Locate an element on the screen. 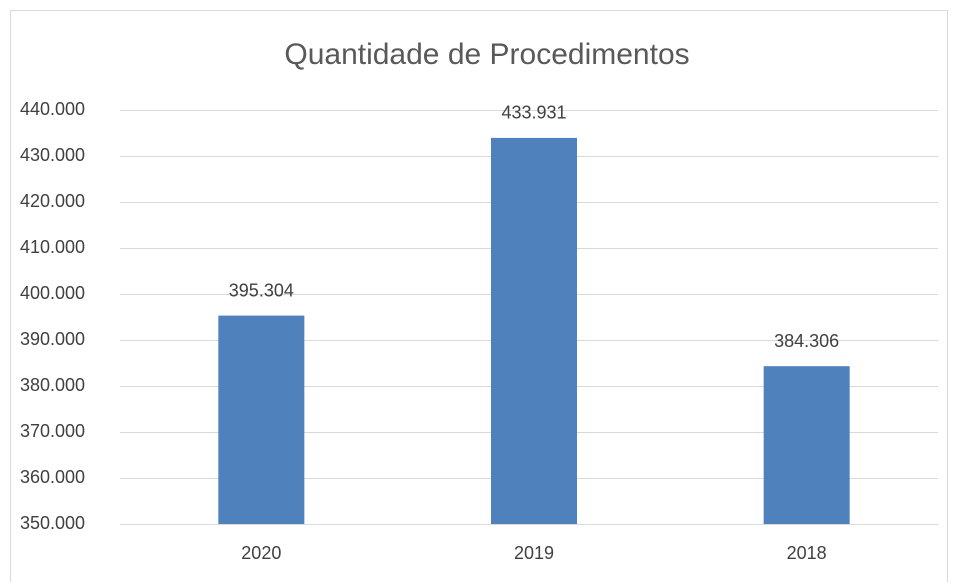 This screenshot has height=582, width=954. y-tick-label: 430.000 is located at coordinates (52, 155).